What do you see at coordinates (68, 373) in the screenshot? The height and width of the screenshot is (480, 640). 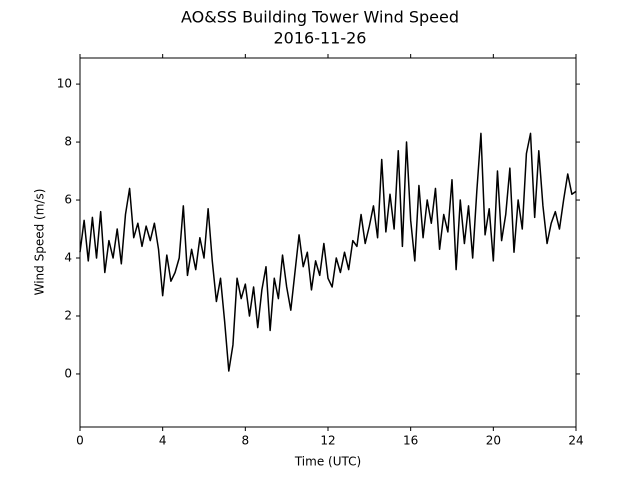 I see `y-tick-label: 0` at bounding box center [68, 373].